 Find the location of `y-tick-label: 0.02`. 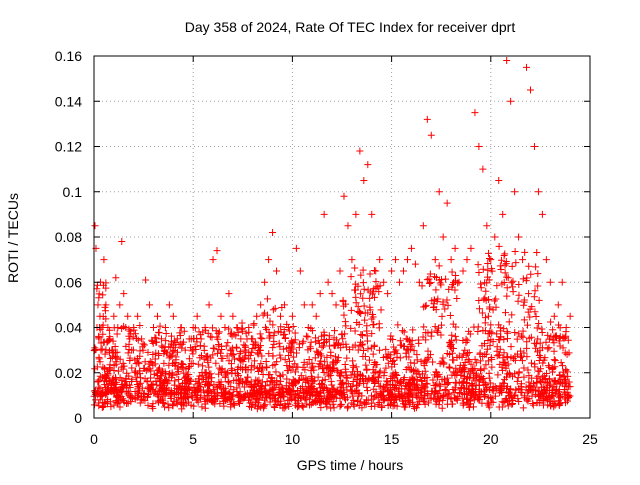

y-tick-label: 0.02 is located at coordinates (68, 373).